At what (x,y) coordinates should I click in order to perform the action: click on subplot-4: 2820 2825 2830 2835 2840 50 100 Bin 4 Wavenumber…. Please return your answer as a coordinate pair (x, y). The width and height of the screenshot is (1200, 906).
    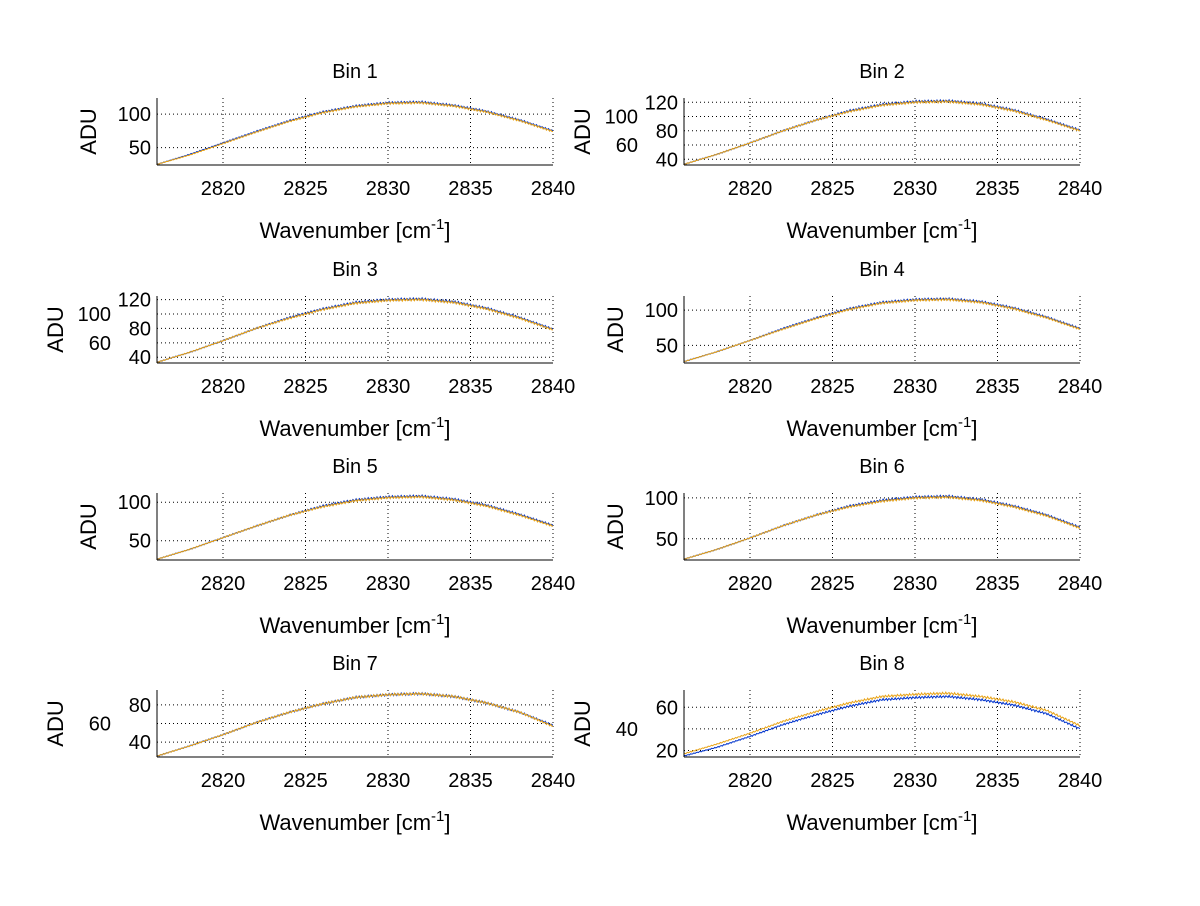
    Looking at the image, I should click on (852, 350).